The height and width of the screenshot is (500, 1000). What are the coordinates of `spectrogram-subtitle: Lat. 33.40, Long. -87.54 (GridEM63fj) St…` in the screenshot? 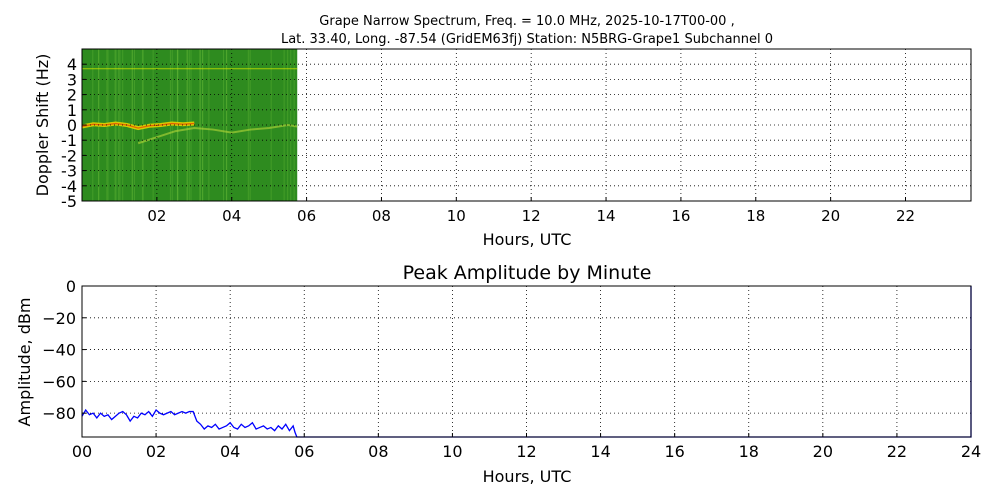 It's located at (527, 39).